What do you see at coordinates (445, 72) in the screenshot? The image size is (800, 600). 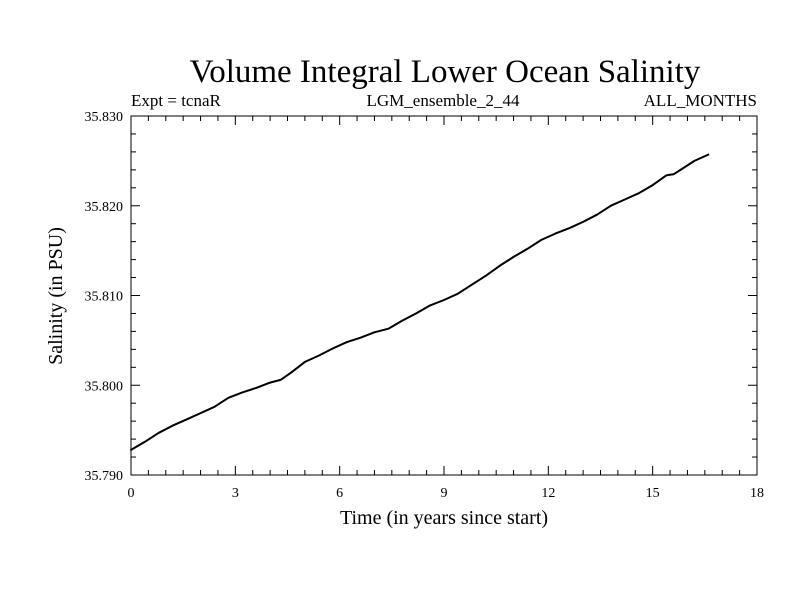 I see `chart-title: Volume Integral Lower Ocean Salinity` at bounding box center [445, 72].